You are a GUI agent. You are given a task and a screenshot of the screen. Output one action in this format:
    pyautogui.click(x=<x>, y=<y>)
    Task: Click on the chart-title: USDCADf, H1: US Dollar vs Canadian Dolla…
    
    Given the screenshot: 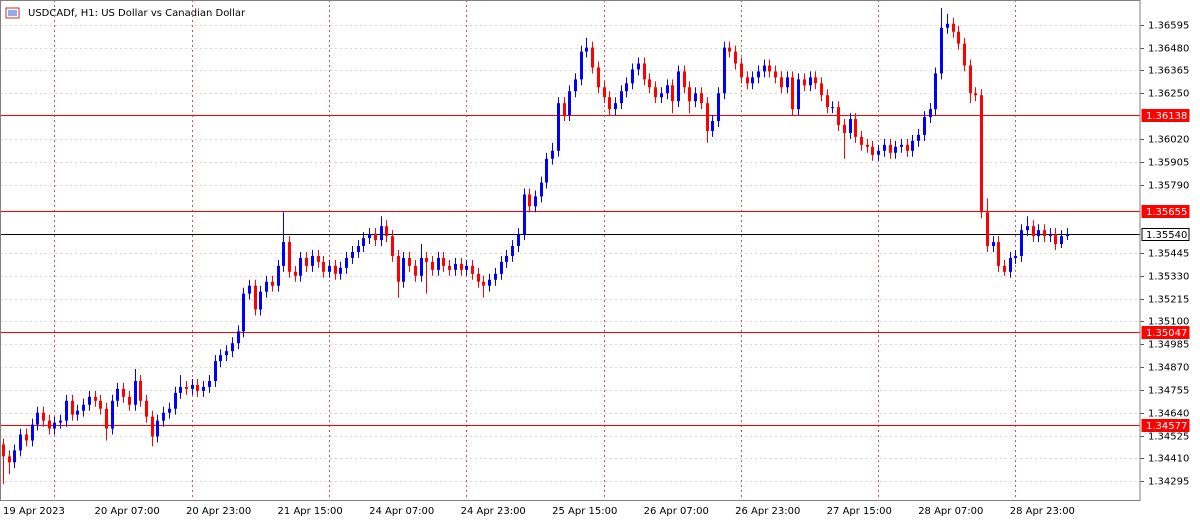 What is the action you would take?
    pyautogui.click(x=137, y=13)
    